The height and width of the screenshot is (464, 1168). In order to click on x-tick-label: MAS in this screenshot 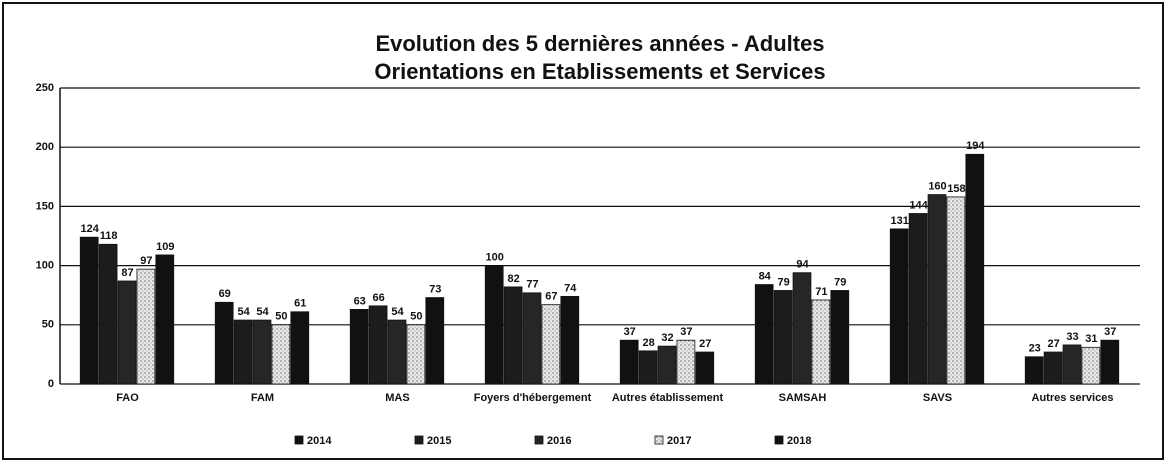, I will do `click(397, 398)`.